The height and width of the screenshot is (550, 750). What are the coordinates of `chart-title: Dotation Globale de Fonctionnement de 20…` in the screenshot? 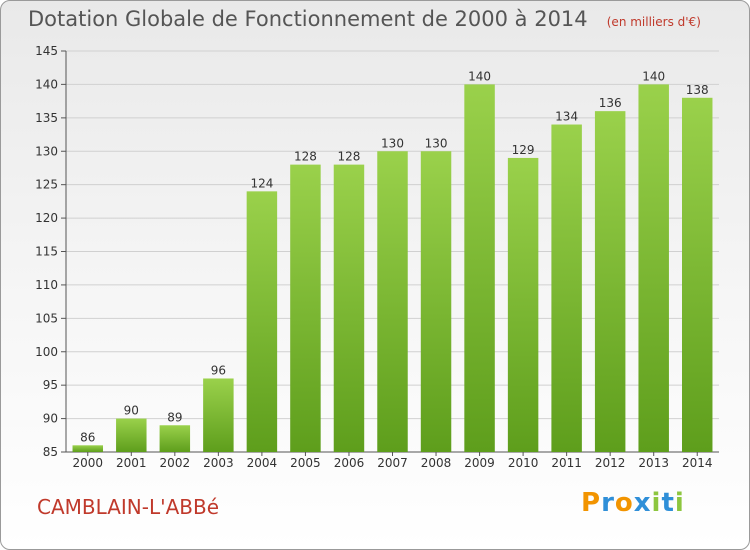 It's located at (308, 19).